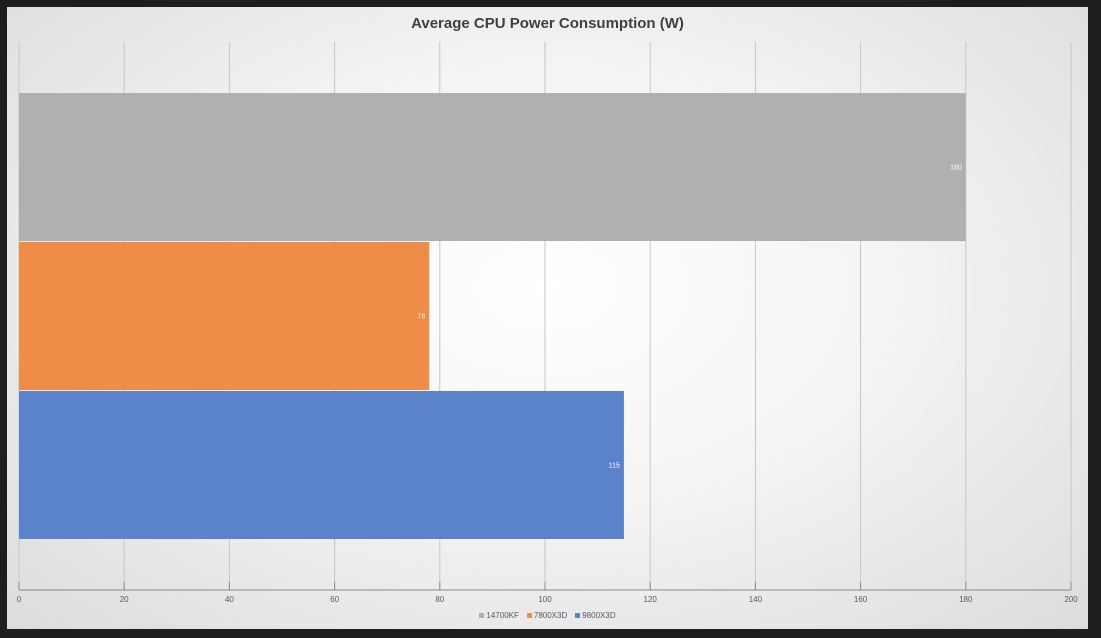  Describe the element at coordinates (545, 599) in the screenshot. I see `x-tick-label-100: 100` at that location.